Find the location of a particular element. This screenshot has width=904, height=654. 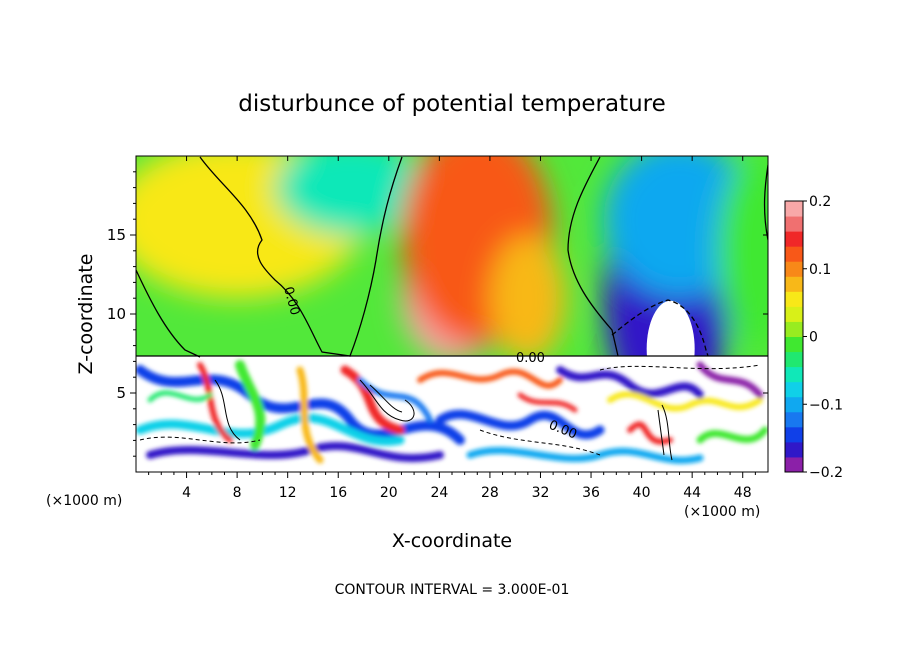

x-tick-label: 4 is located at coordinates (186, 493).